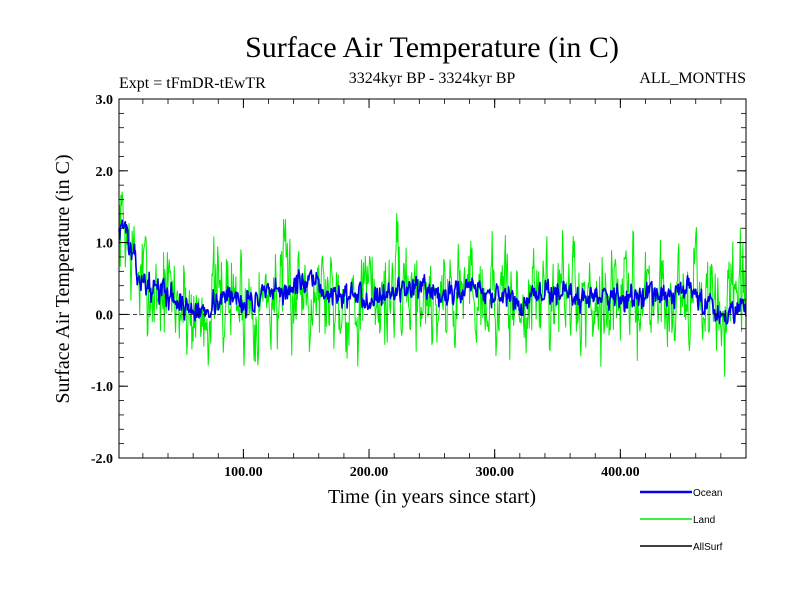 The height and width of the screenshot is (600, 800). Describe the element at coordinates (432, 47) in the screenshot. I see `chart-title: Surface Air Temperature (in C)` at that location.